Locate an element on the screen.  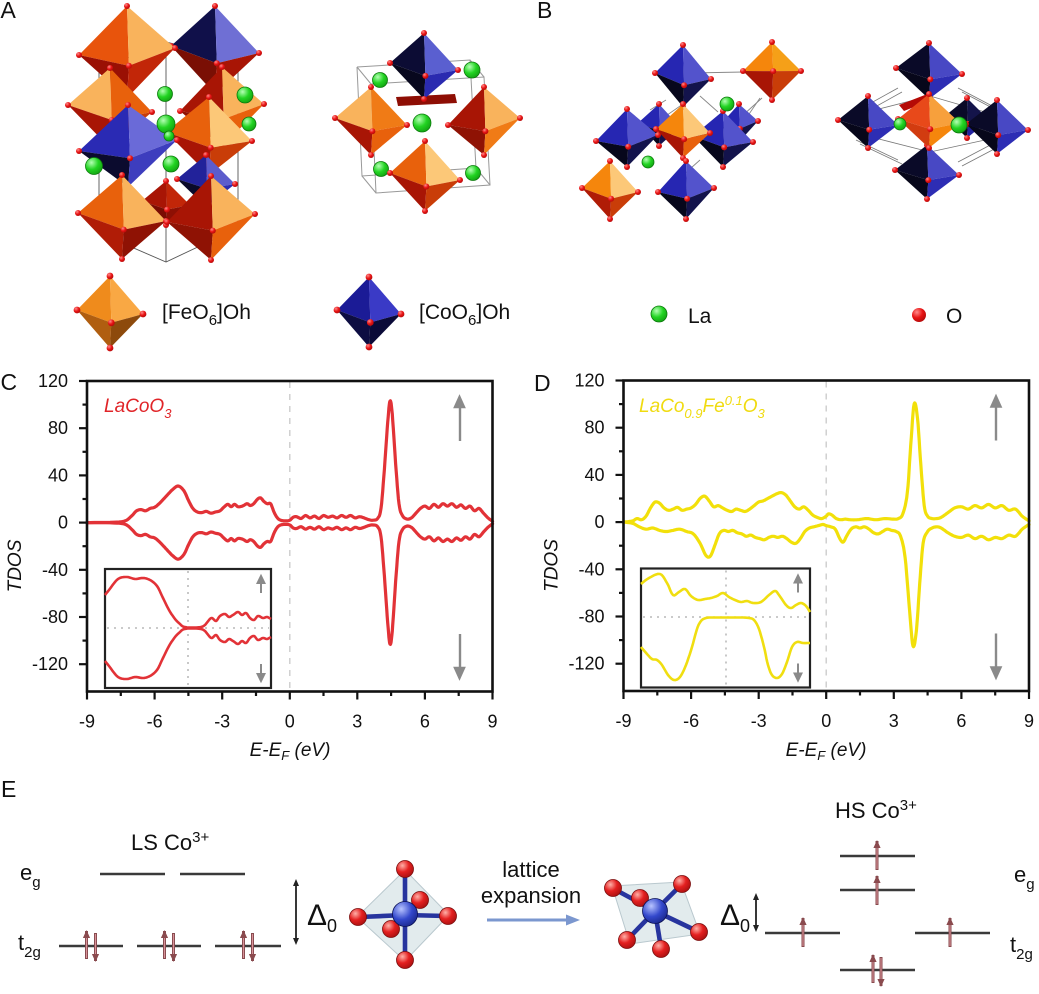
svg-text: A is located at coordinates (9, 11).